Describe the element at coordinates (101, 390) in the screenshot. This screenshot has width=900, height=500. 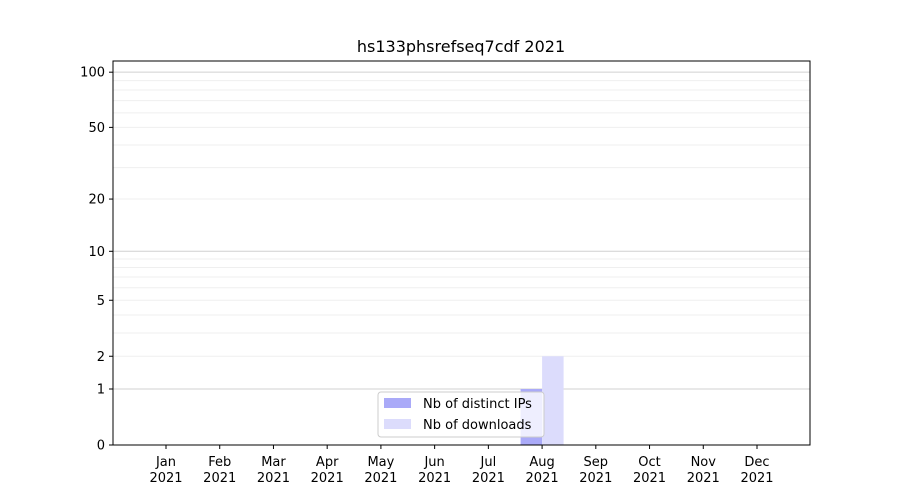
I see `y-tick-label: 1` at that location.